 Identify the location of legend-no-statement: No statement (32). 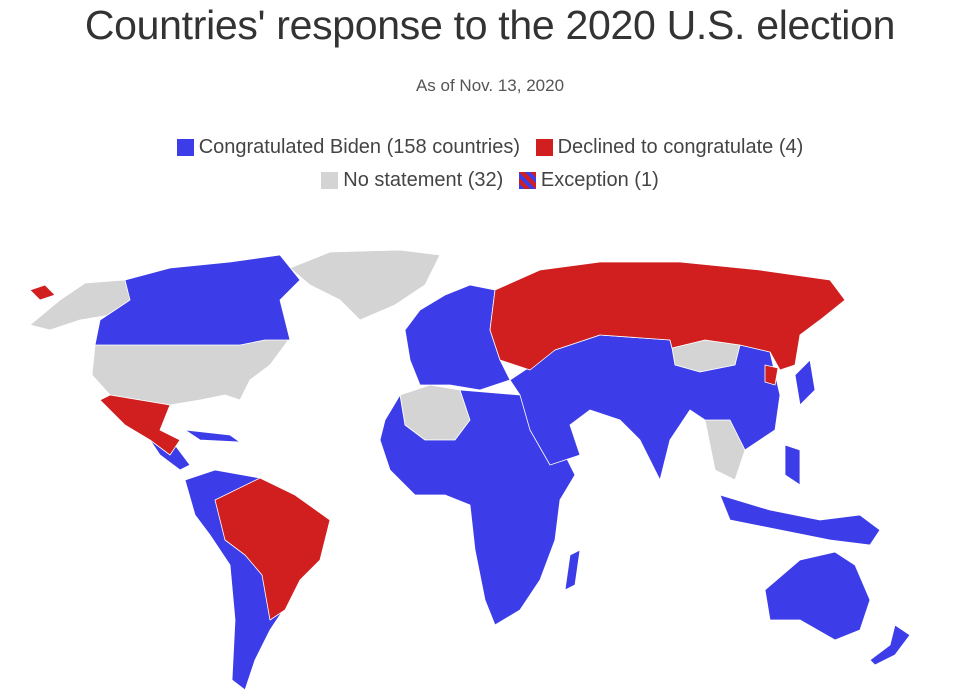
(412, 180).